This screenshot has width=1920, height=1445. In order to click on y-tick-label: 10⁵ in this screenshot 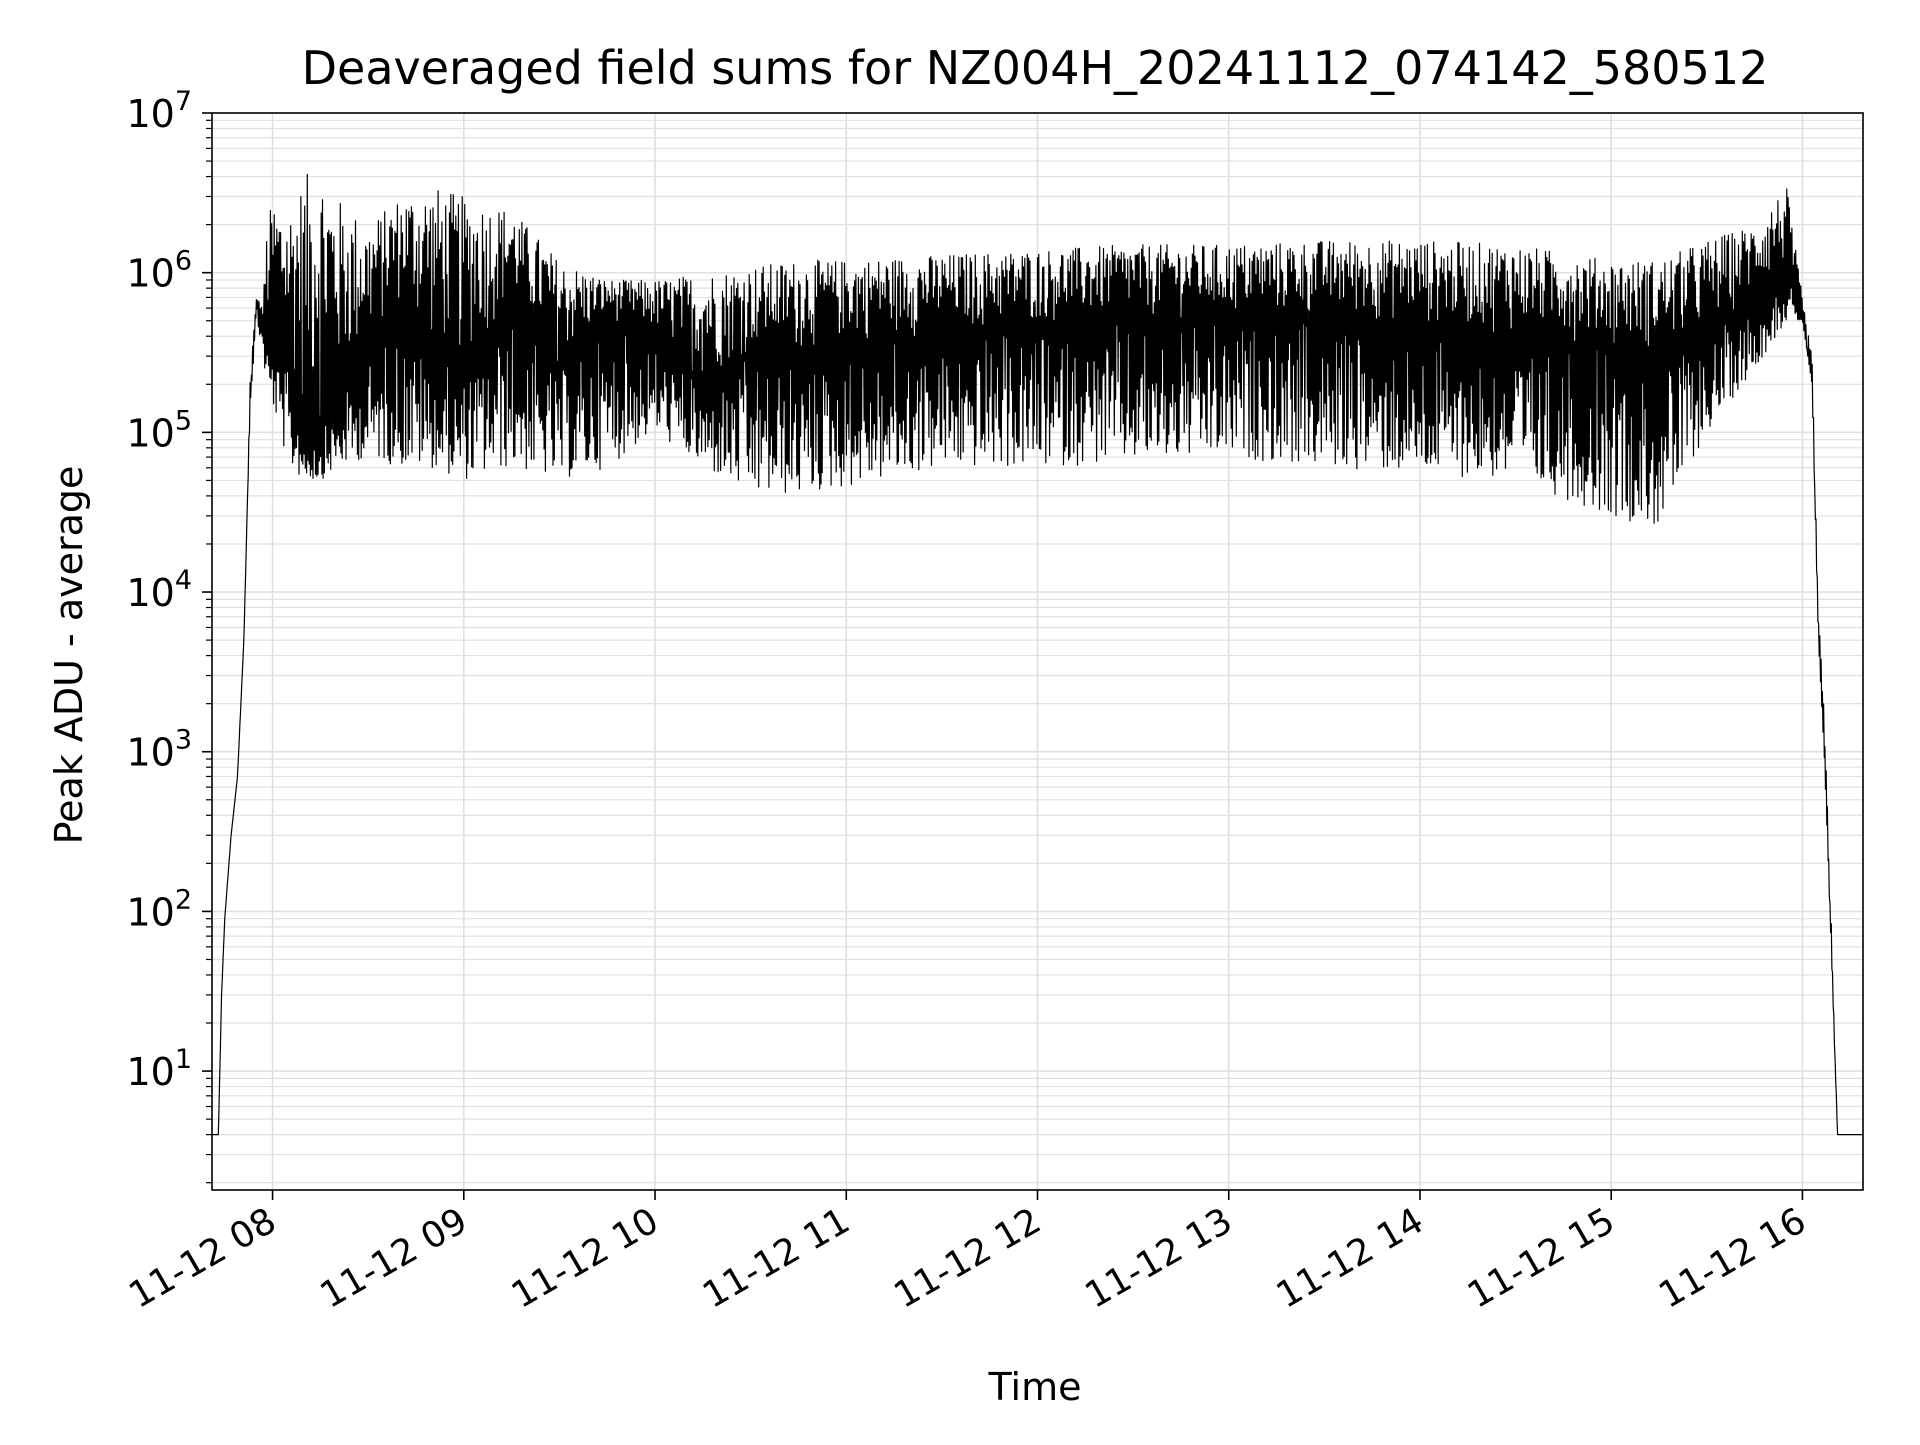, I will do `click(159, 430)`.